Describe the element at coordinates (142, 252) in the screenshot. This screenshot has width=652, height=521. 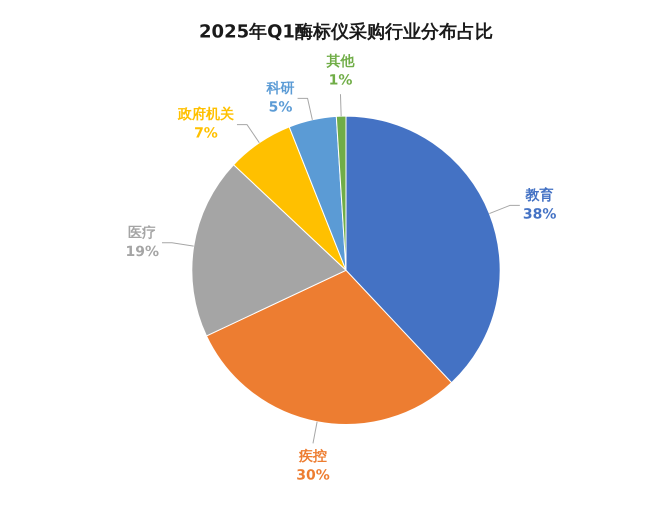
I see `data-label: 19%` at that location.